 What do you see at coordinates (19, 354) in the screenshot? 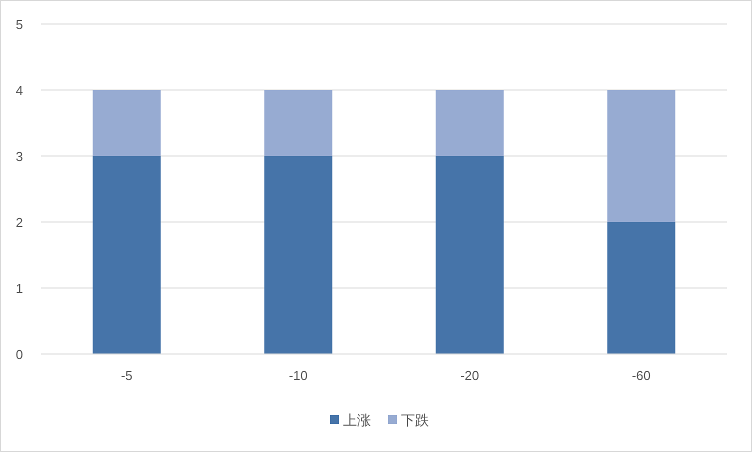
I see `y-tick-label: 0` at bounding box center [19, 354].